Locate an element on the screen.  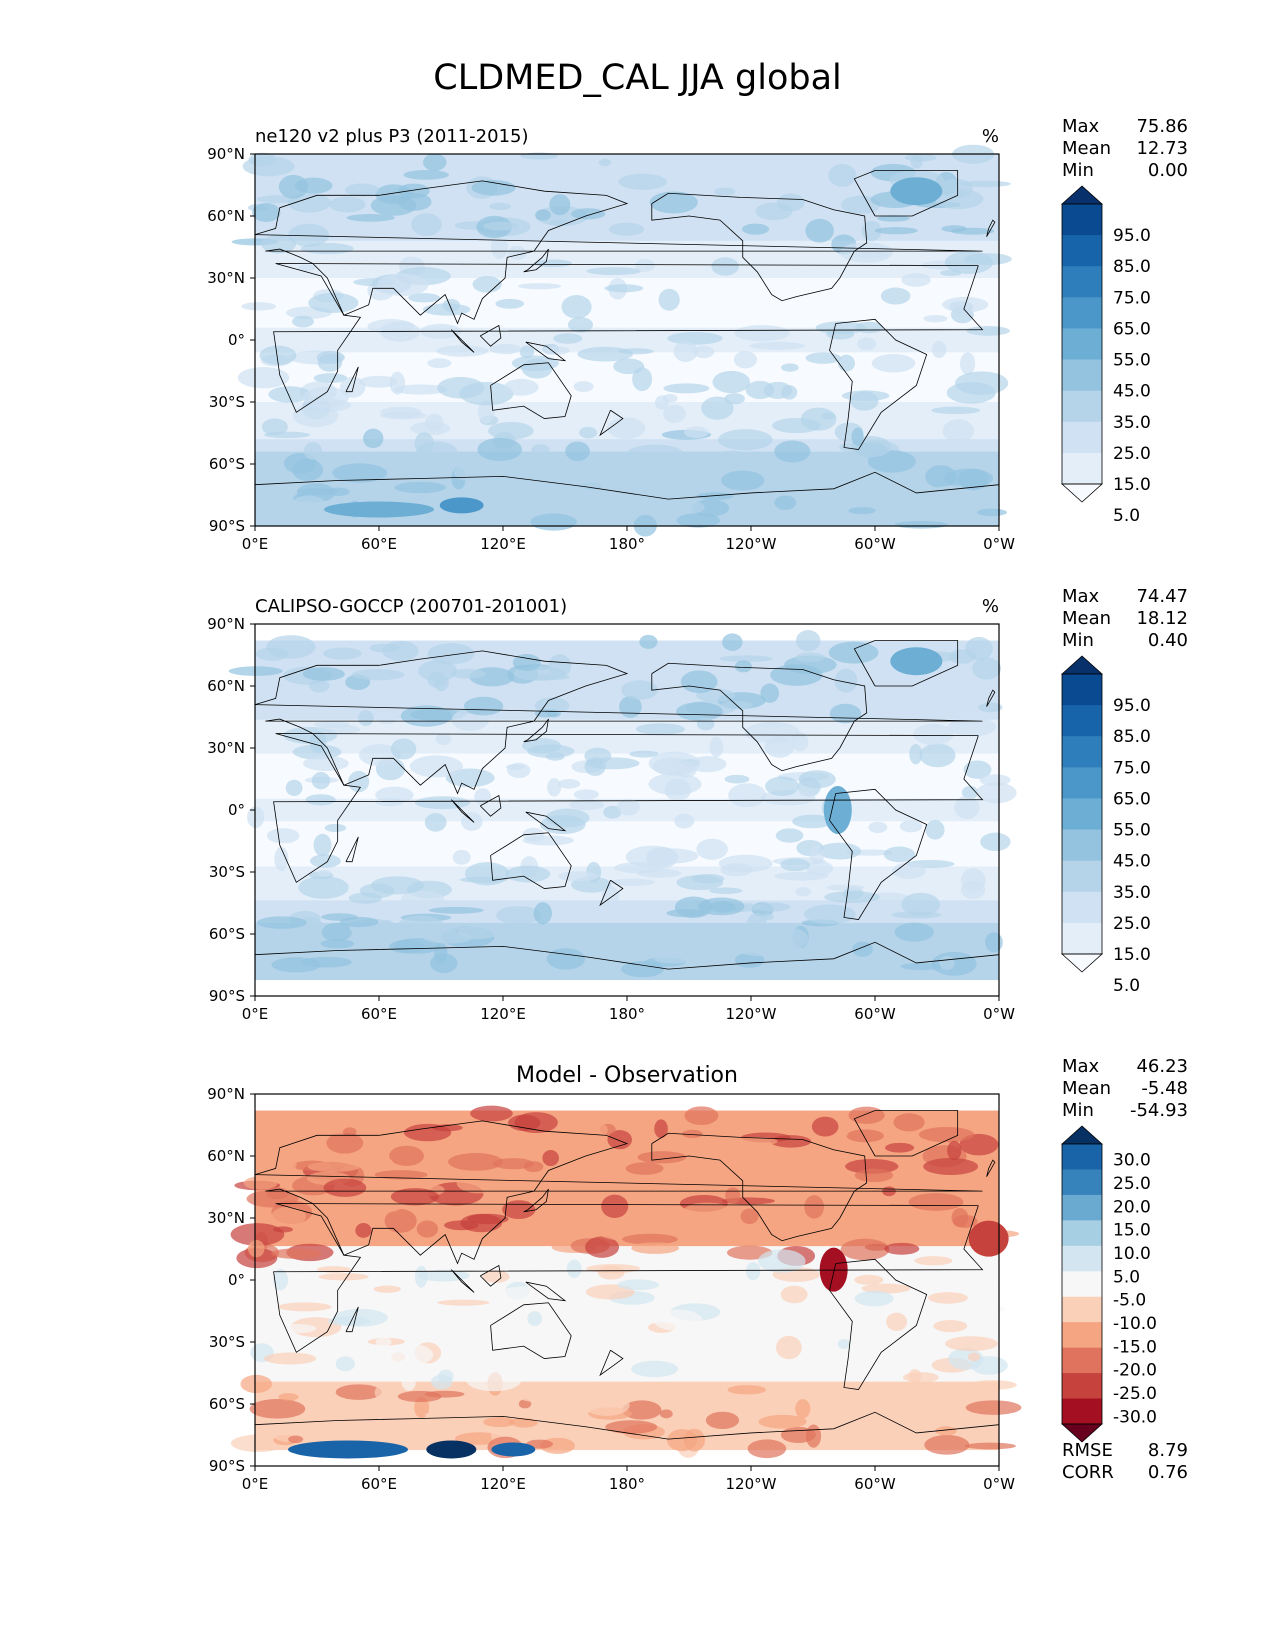
extra-stat-label: CORR is located at coordinates (1088, 1472).